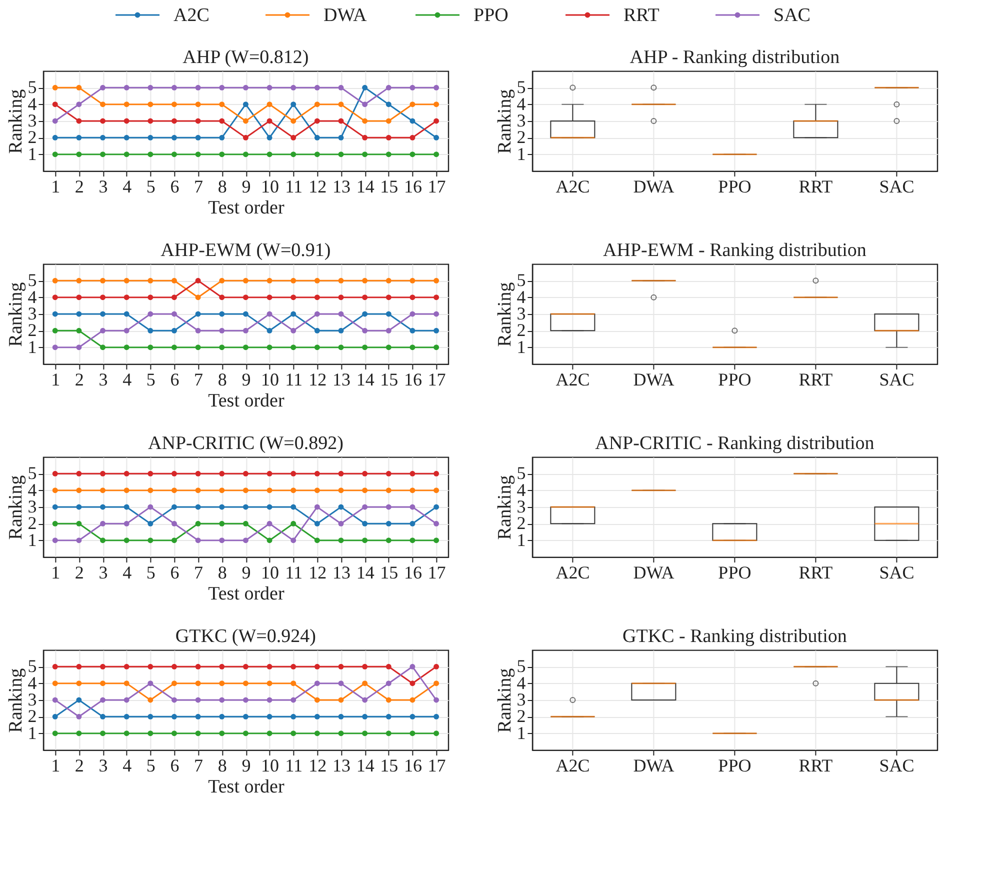 The width and height of the screenshot is (998, 877). Describe the element at coordinates (413, 572) in the screenshot. I see `x-tick-label: 16` at that location.